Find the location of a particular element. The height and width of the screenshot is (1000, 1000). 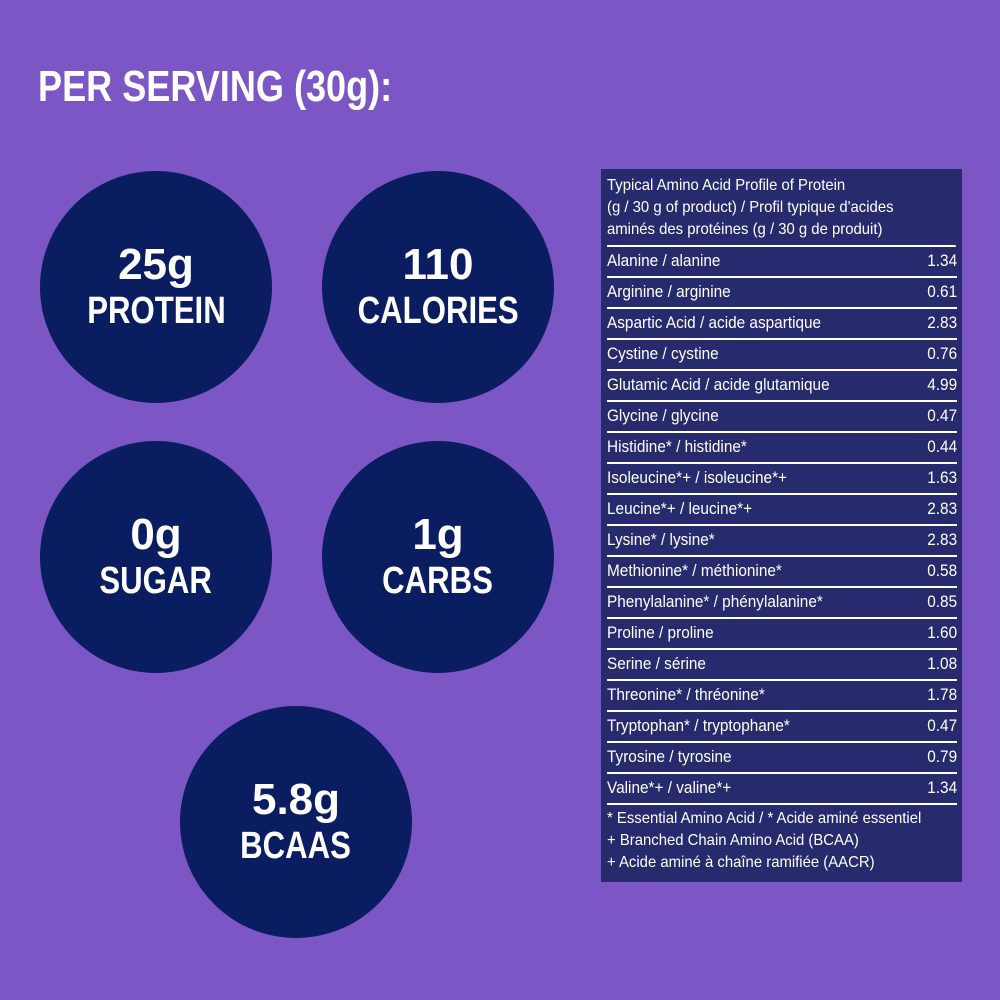

amino-acid-value: 0.85 is located at coordinates (942, 602).